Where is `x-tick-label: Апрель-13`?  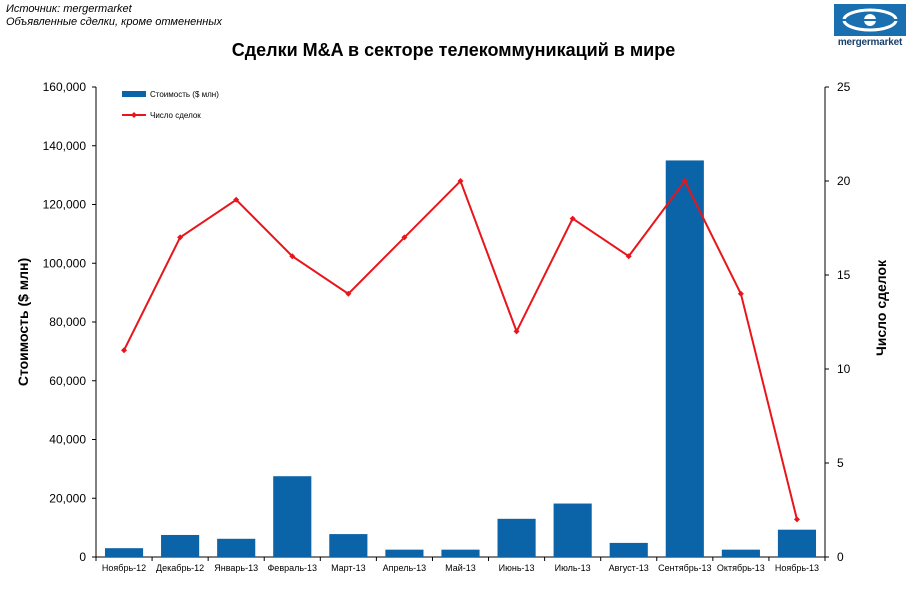
x-tick-label: Апрель-13 is located at coordinates (405, 568).